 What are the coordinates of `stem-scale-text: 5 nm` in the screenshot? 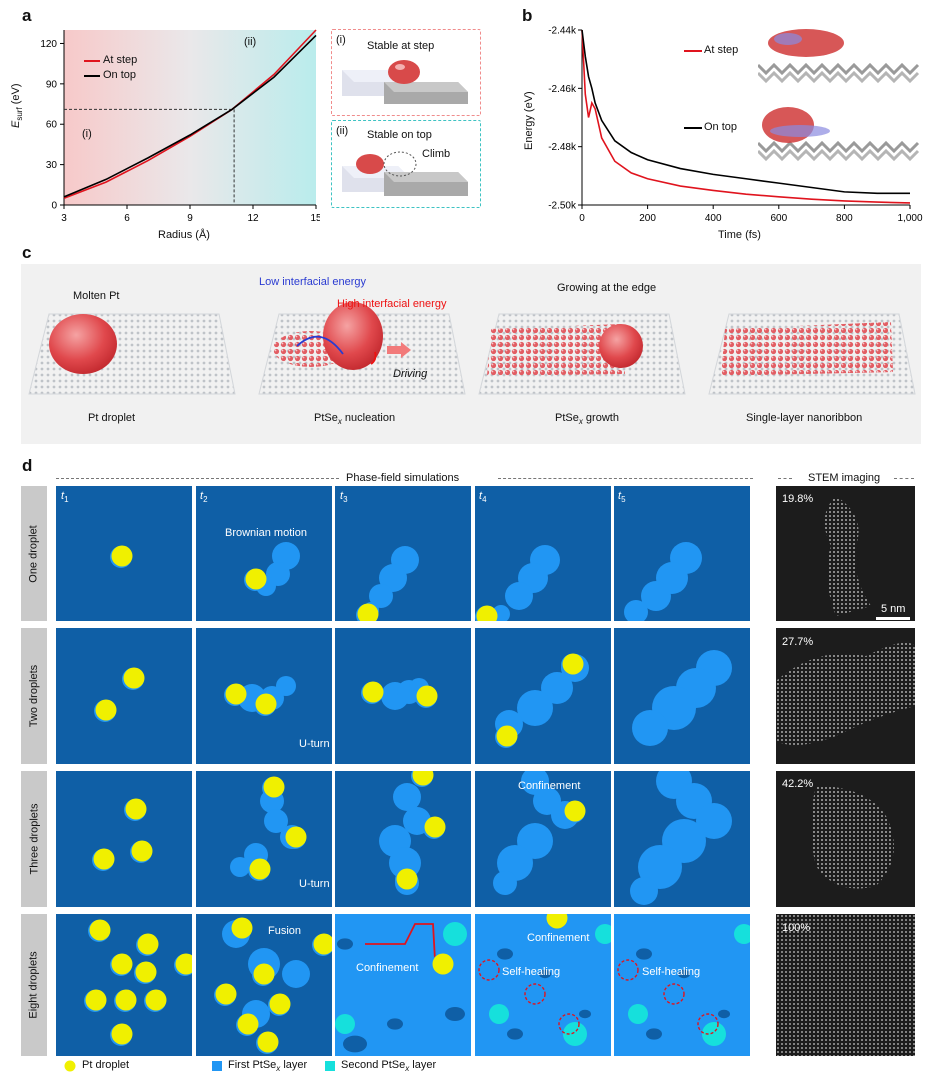 It's located at (893, 609).